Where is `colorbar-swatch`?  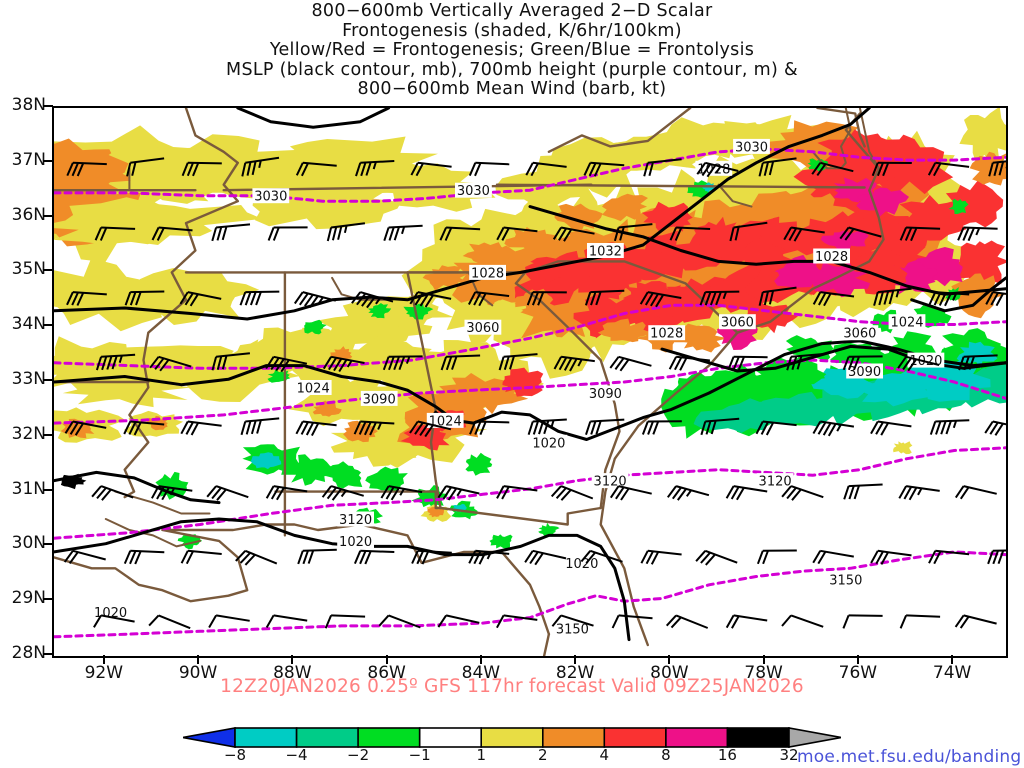
colorbar-swatch is located at coordinates (450, 737).